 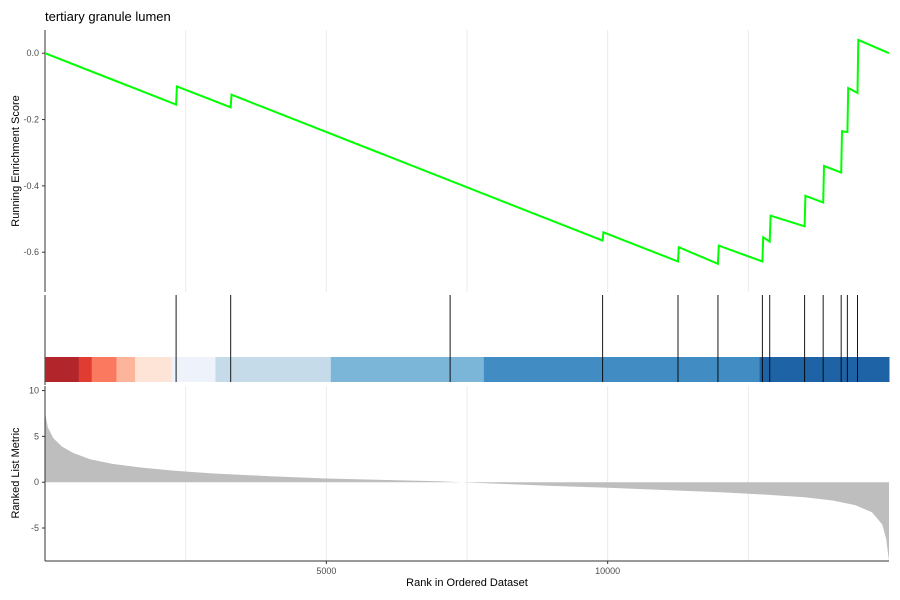 I want to click on chart-title: tertiary granule lumen, so click(x=108, y=16).